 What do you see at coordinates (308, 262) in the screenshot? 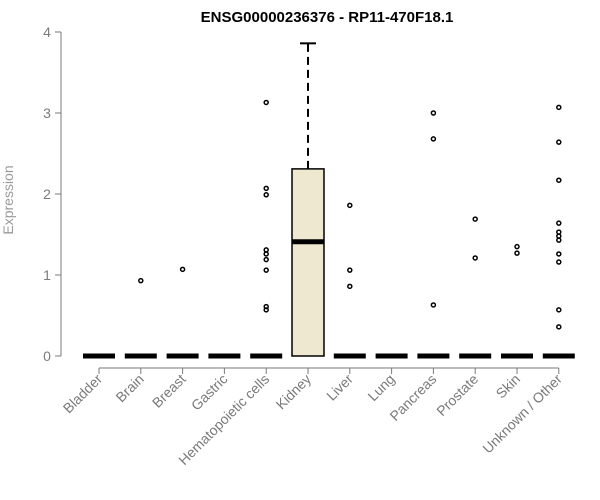
I see `box-iqr` at bounding box center [308, 262].